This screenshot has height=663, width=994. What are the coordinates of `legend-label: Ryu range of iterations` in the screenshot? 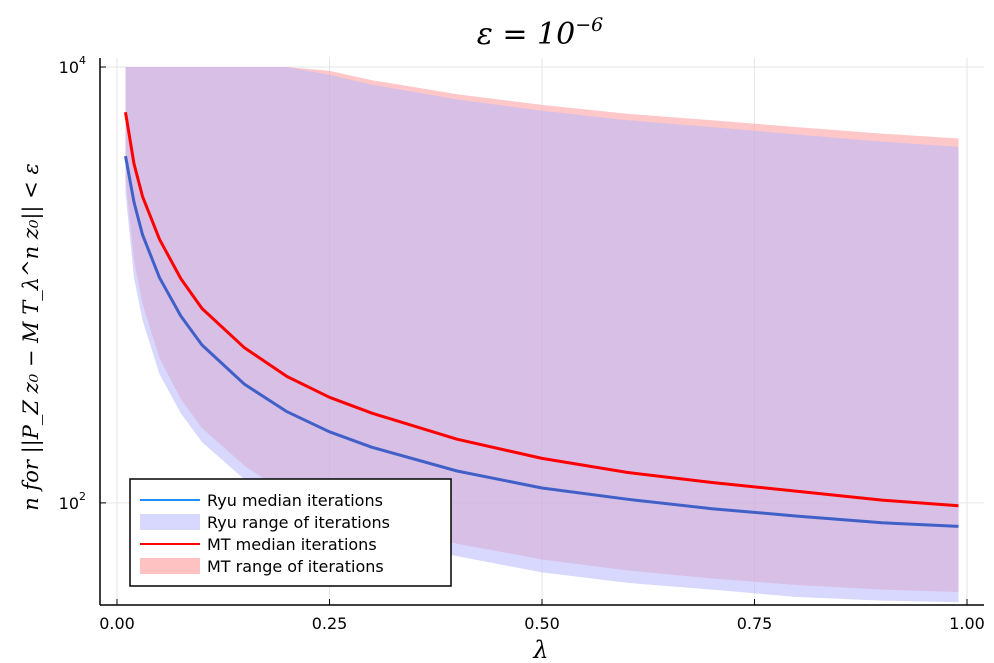 It's located at (298, 522).